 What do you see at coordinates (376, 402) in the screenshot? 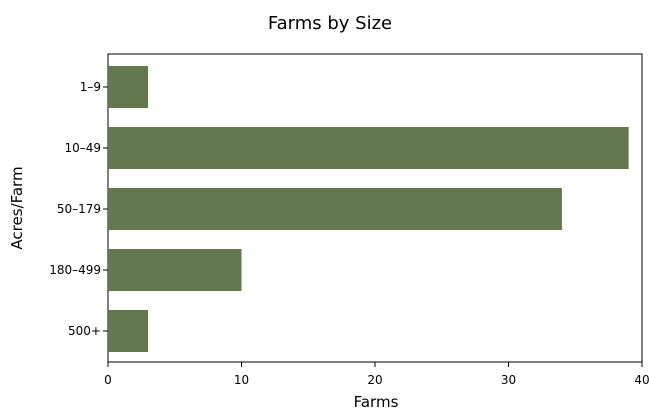
I see `x-axis-label: Farms` at bounding box center [376, 402].